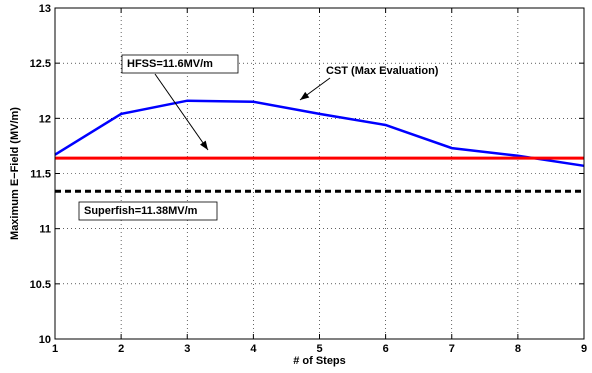 The width and height of the screenshot is (592, 373). Describe the element at coordinates (40, 285) in the screenshot. I see `y-tick-label: 10.5` at that location.